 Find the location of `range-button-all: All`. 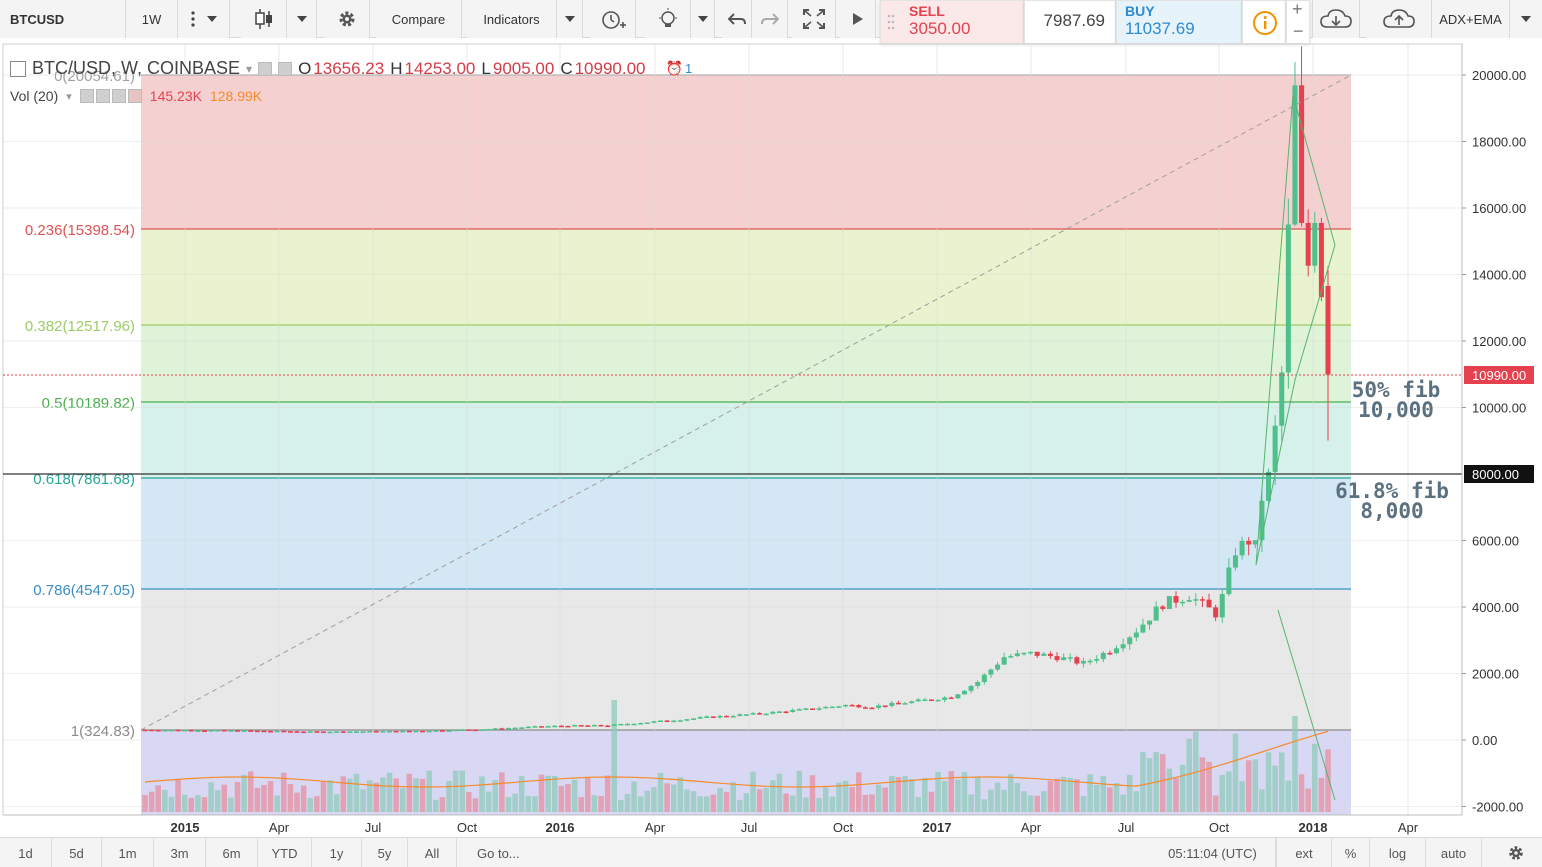

range-button-all: All is located at coordinates (432, 852).